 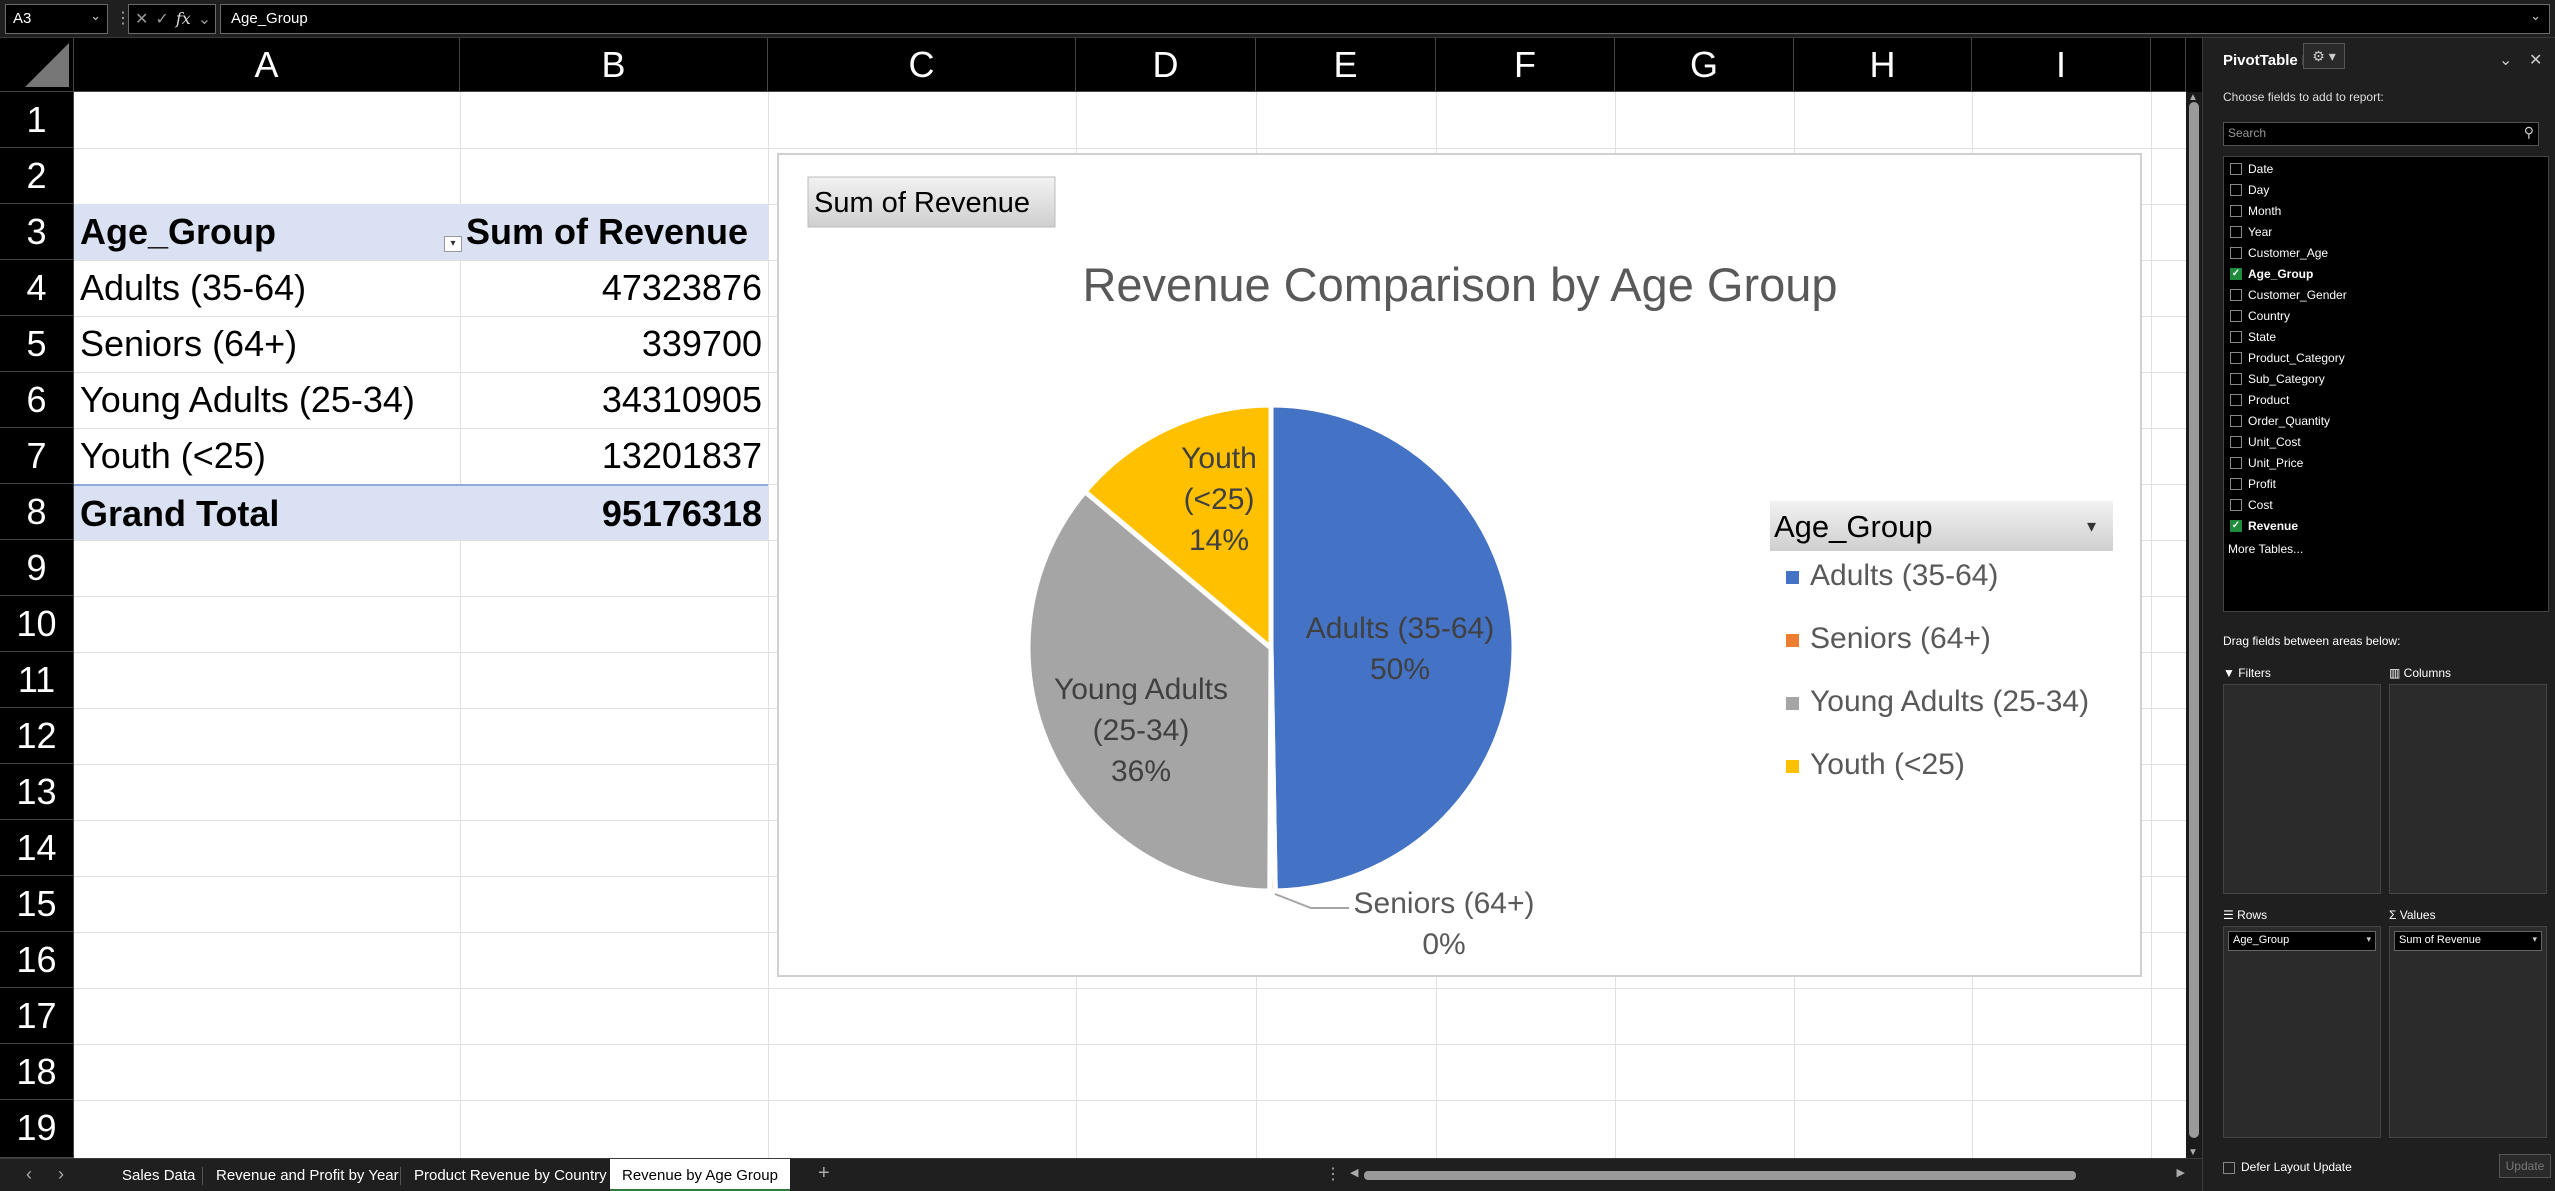 What do you see at coordinates (2255, 211) in the screenshot?
I see `field-item: Month` at bounding box center [2255, 211].